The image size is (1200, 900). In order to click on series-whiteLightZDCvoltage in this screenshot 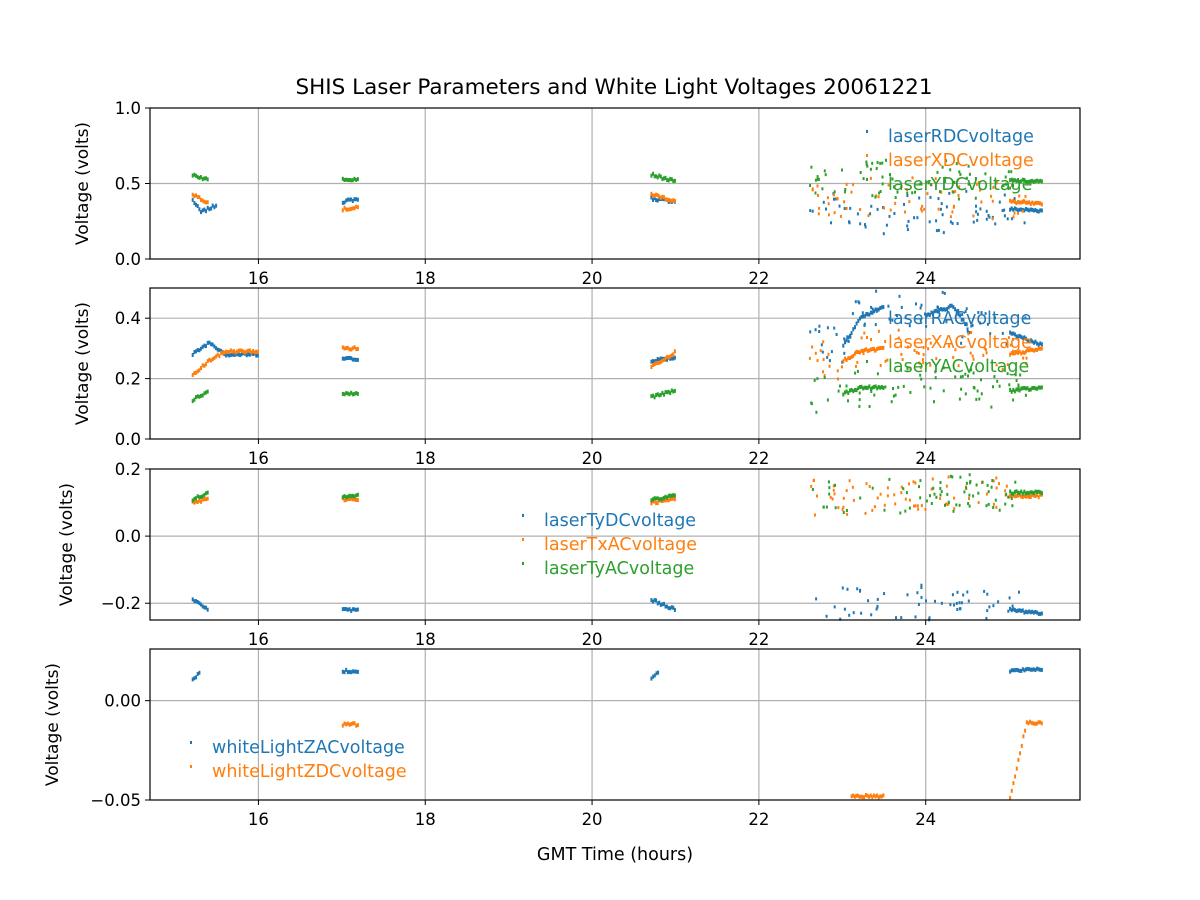, I will do `click(692, 760)`.